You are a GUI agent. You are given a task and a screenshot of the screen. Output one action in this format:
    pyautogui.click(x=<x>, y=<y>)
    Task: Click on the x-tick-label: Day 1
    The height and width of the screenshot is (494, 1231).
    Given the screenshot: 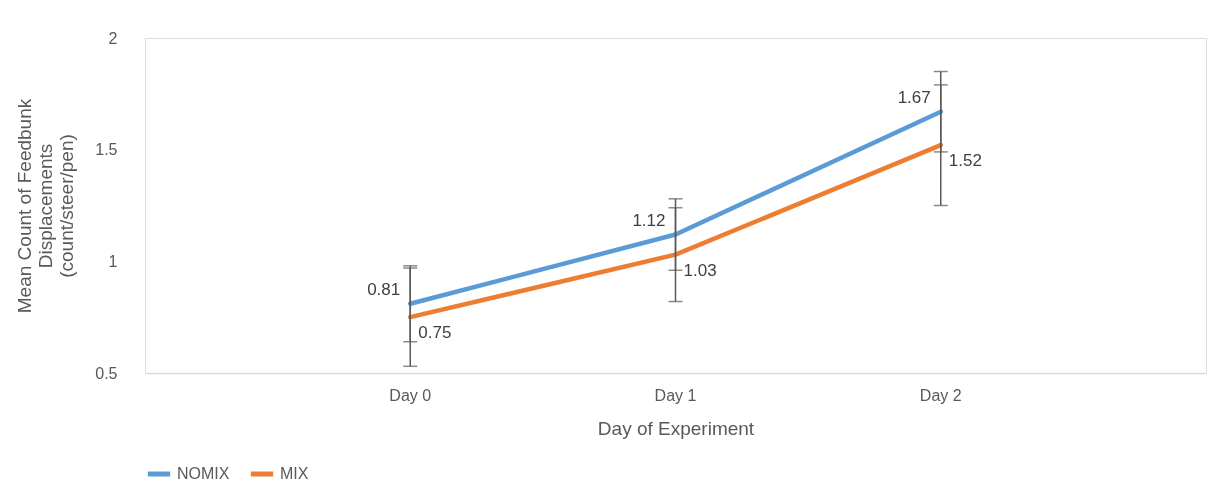 What is the action you would take?
    pyautogui.click(x=675, y=395)
    